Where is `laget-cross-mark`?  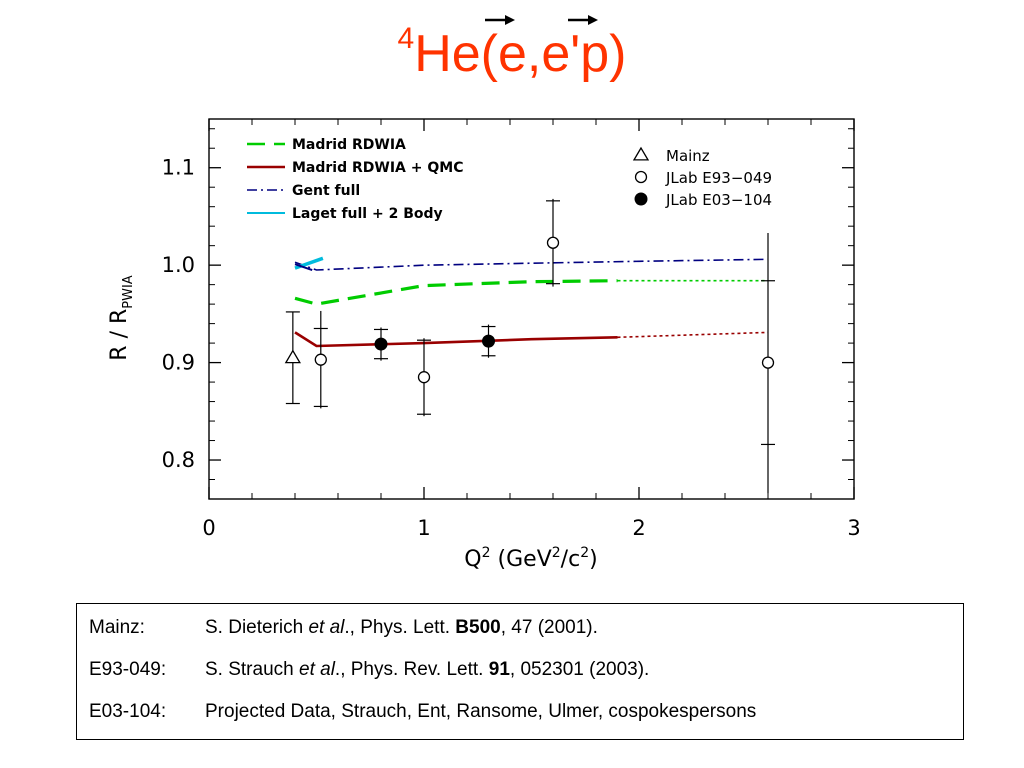
laget-cross-mark is located at coordinates (303, 267).